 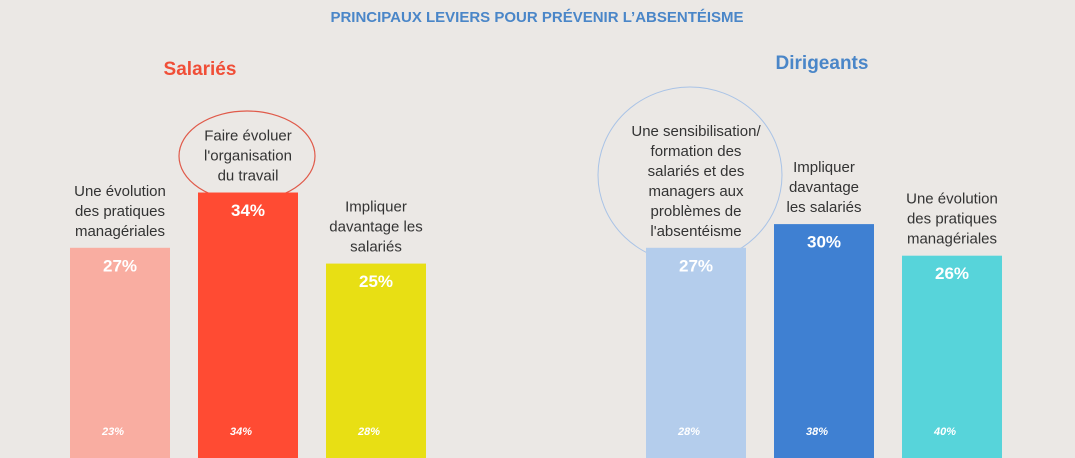 What do you see at coordinates (696, 171) in the screenshot?
I see `category-label: salariés et des` at bounding box center [696, 171].